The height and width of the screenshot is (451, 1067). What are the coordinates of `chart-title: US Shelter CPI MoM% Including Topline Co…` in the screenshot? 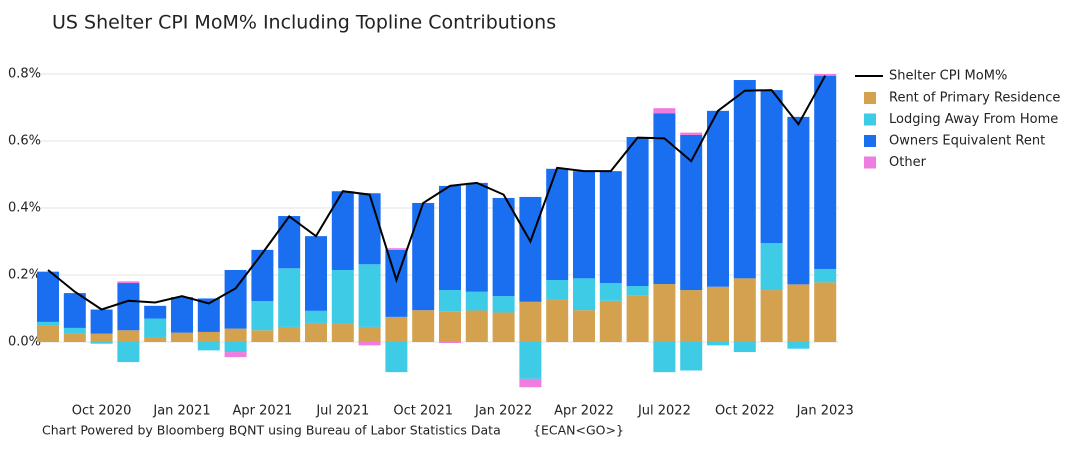 It's located at (304, 23).